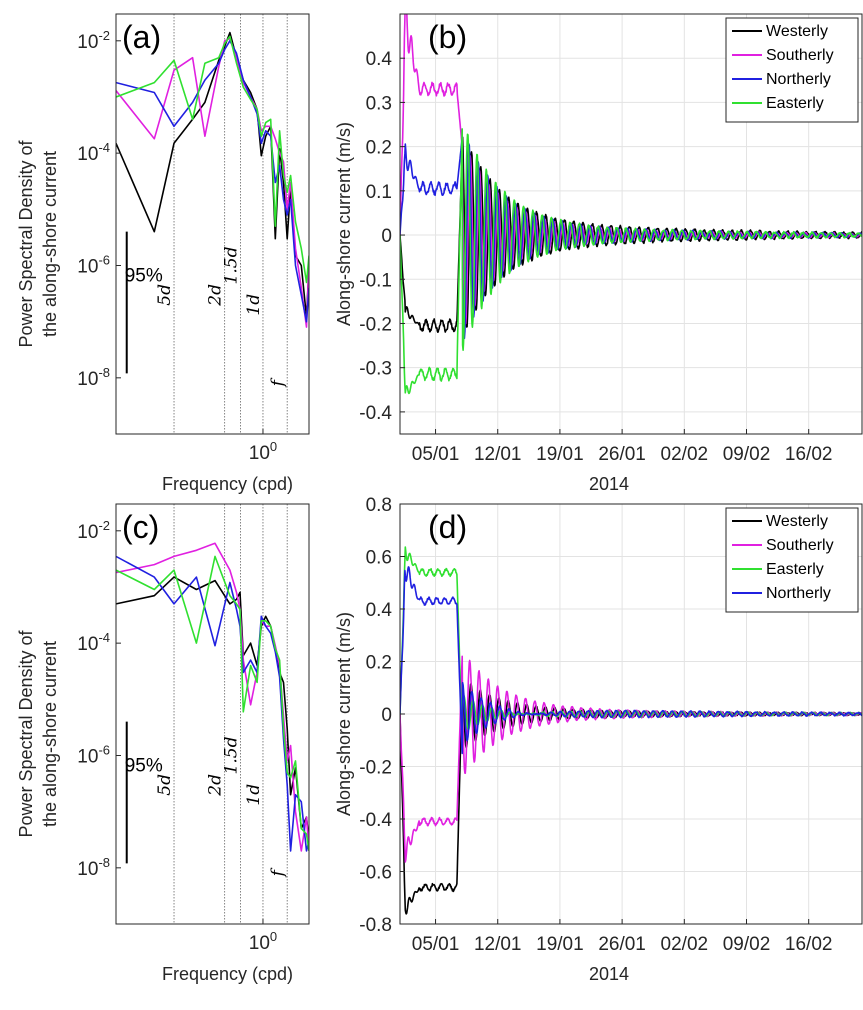  What do you see at coordinates (141, 37) in the screenshot?
I see `panel-label: (a)` at bounding box center [141, 37].